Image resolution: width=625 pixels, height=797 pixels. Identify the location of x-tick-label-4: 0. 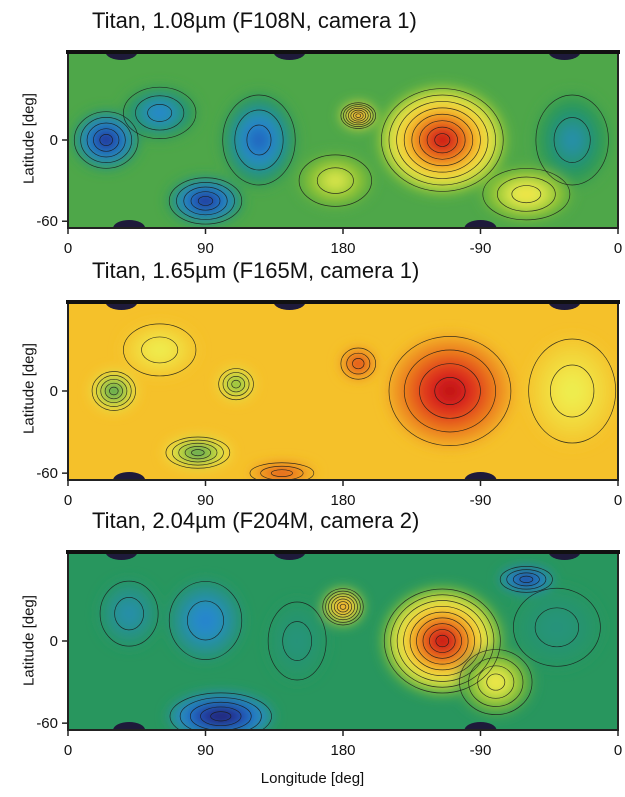
(618, 248).